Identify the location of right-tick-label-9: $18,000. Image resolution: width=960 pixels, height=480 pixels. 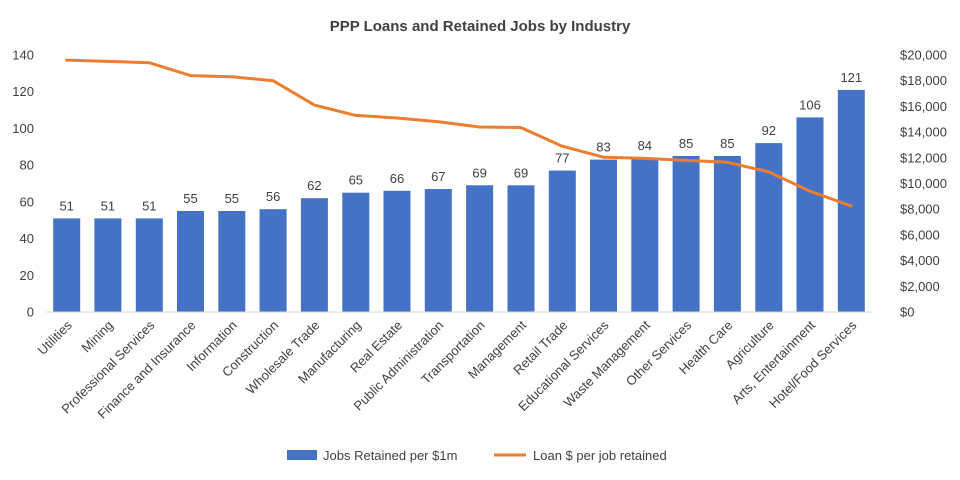
(923, 80).